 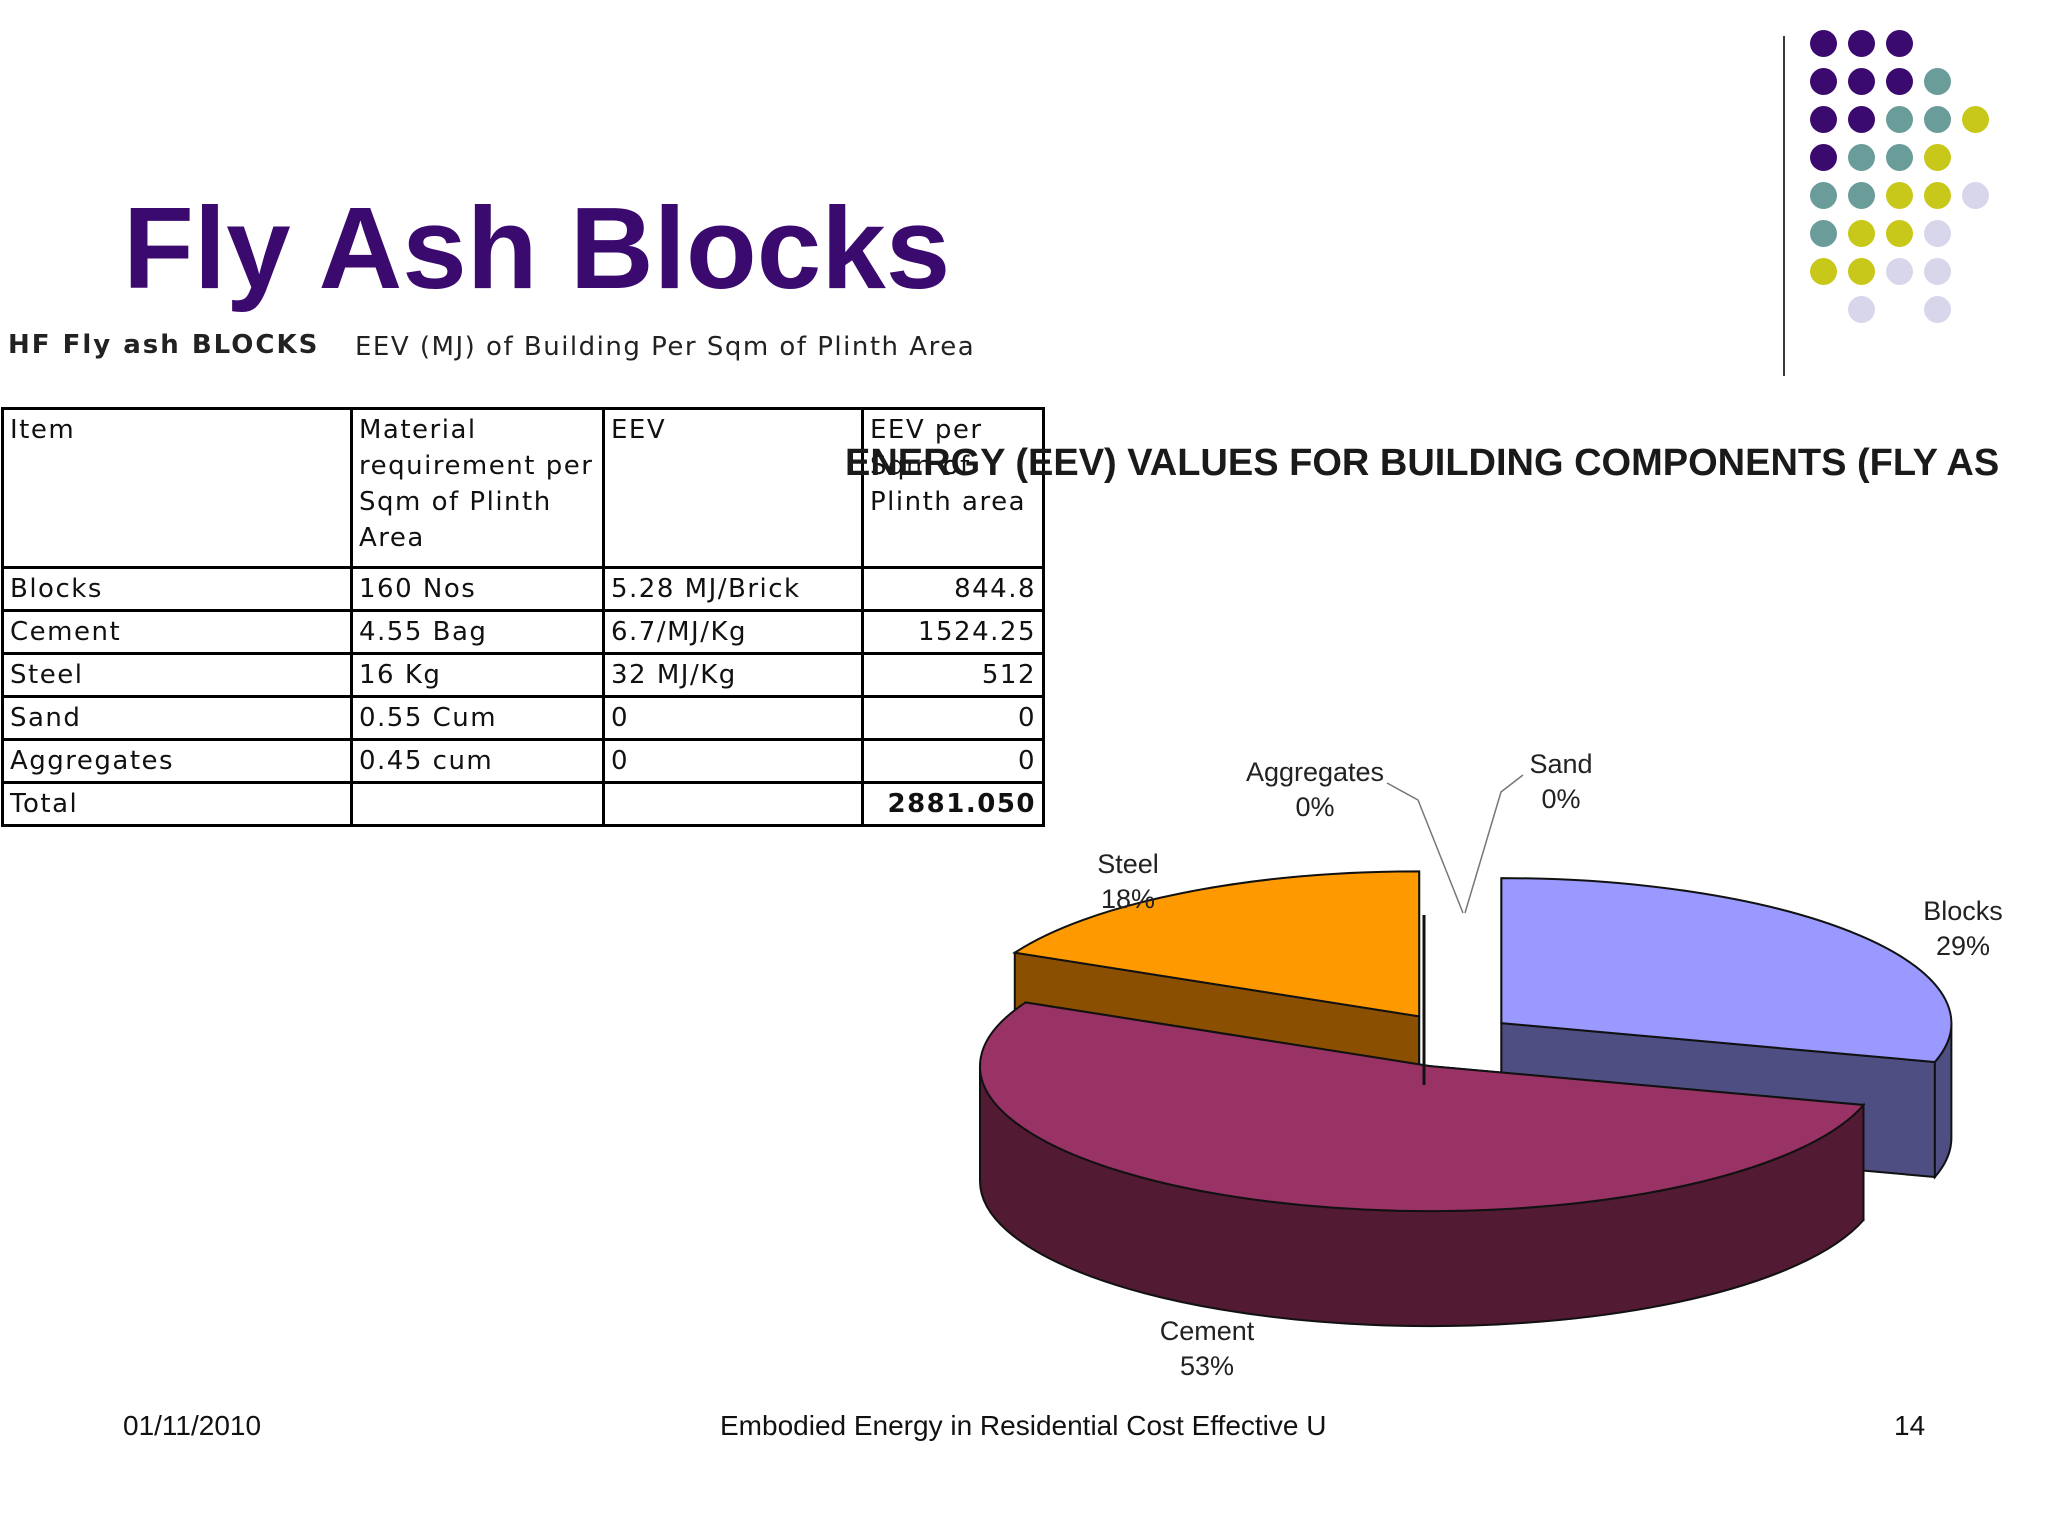 What do you see at coordinates (1425, 848) in the screenshot?
I see `leader-line-aggregates` at bounding box center [1425, 848].